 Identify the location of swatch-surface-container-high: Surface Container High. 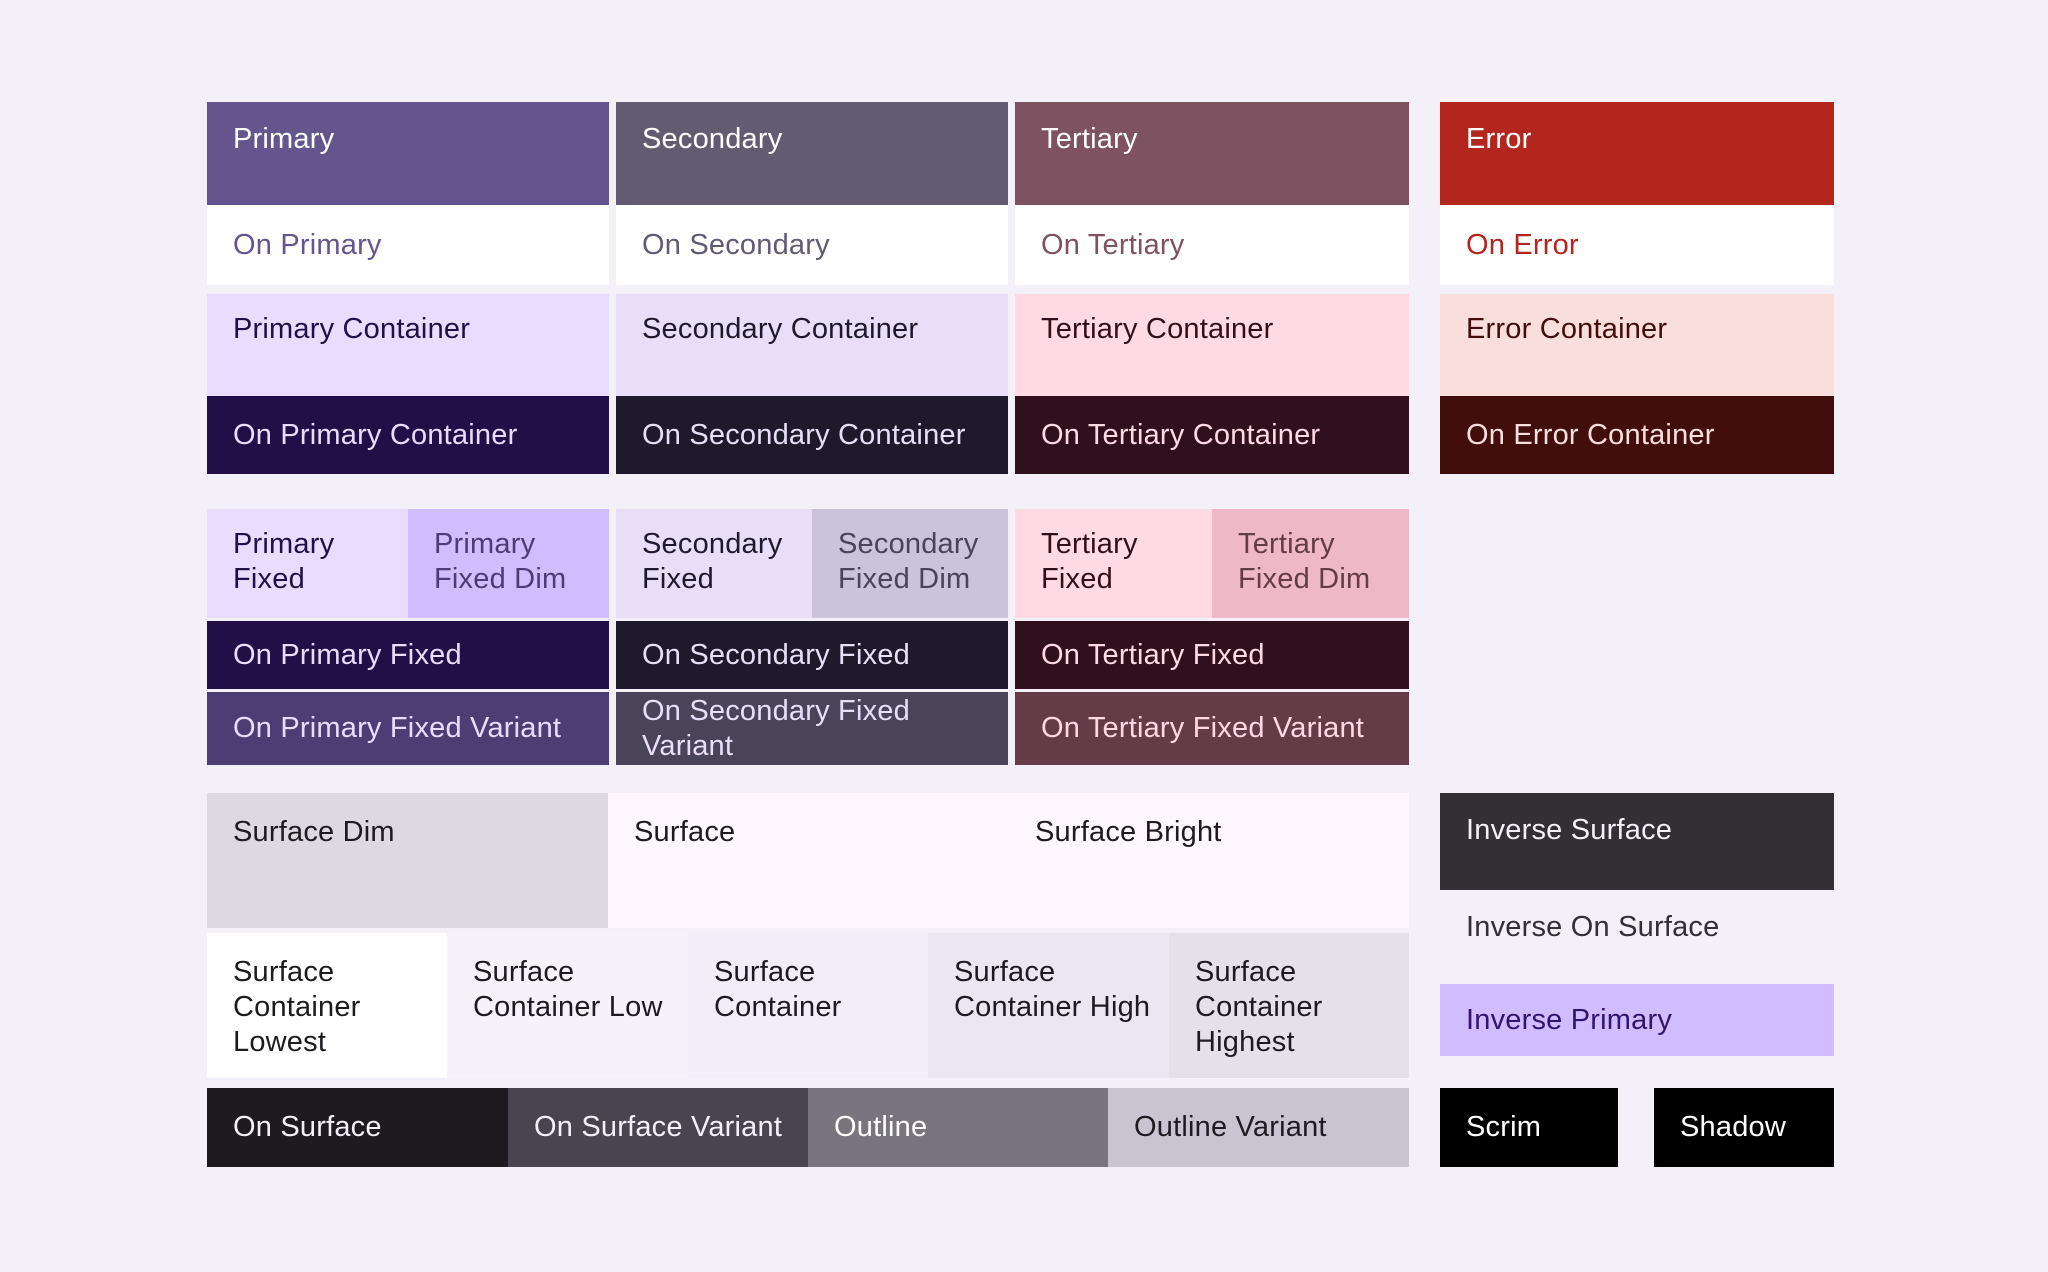
(1048, 1005).